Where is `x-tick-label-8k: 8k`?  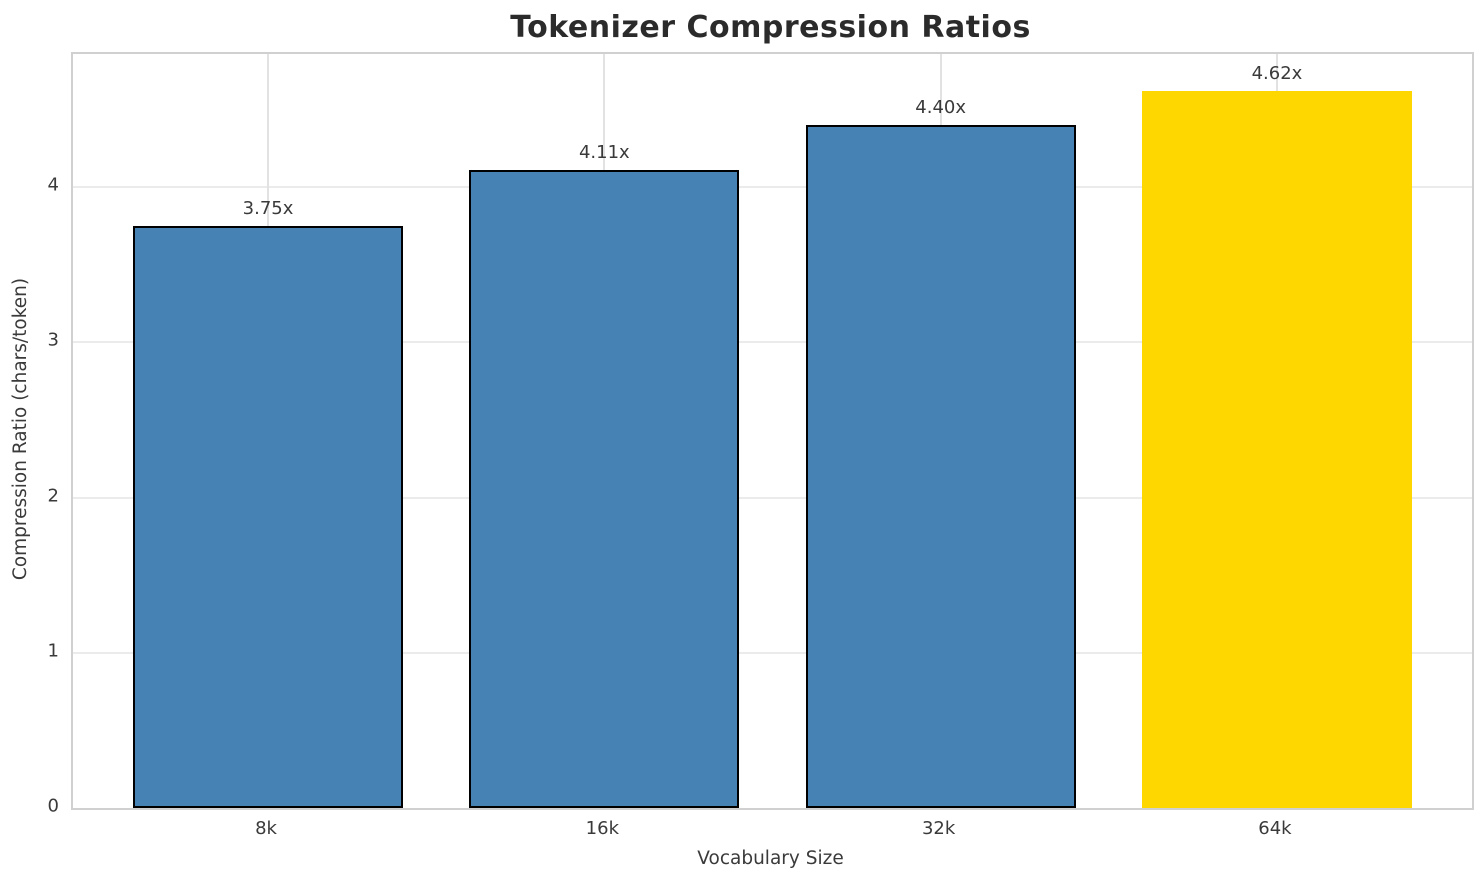 x-tick-label-8k: 8k is located at coordinates (266, 828).